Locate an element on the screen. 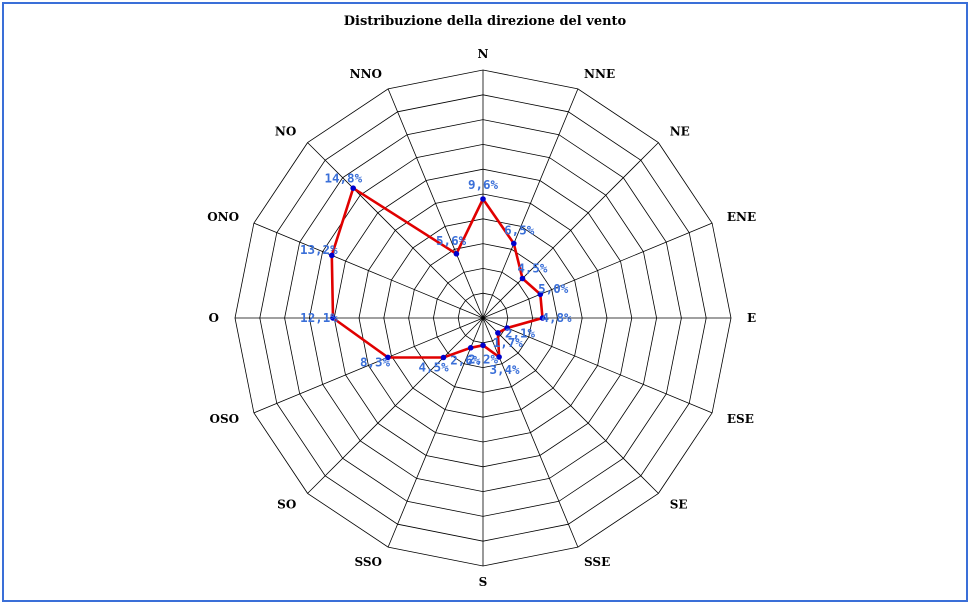  value-label-ese: 2,1% is located at coordinates (520, 332).